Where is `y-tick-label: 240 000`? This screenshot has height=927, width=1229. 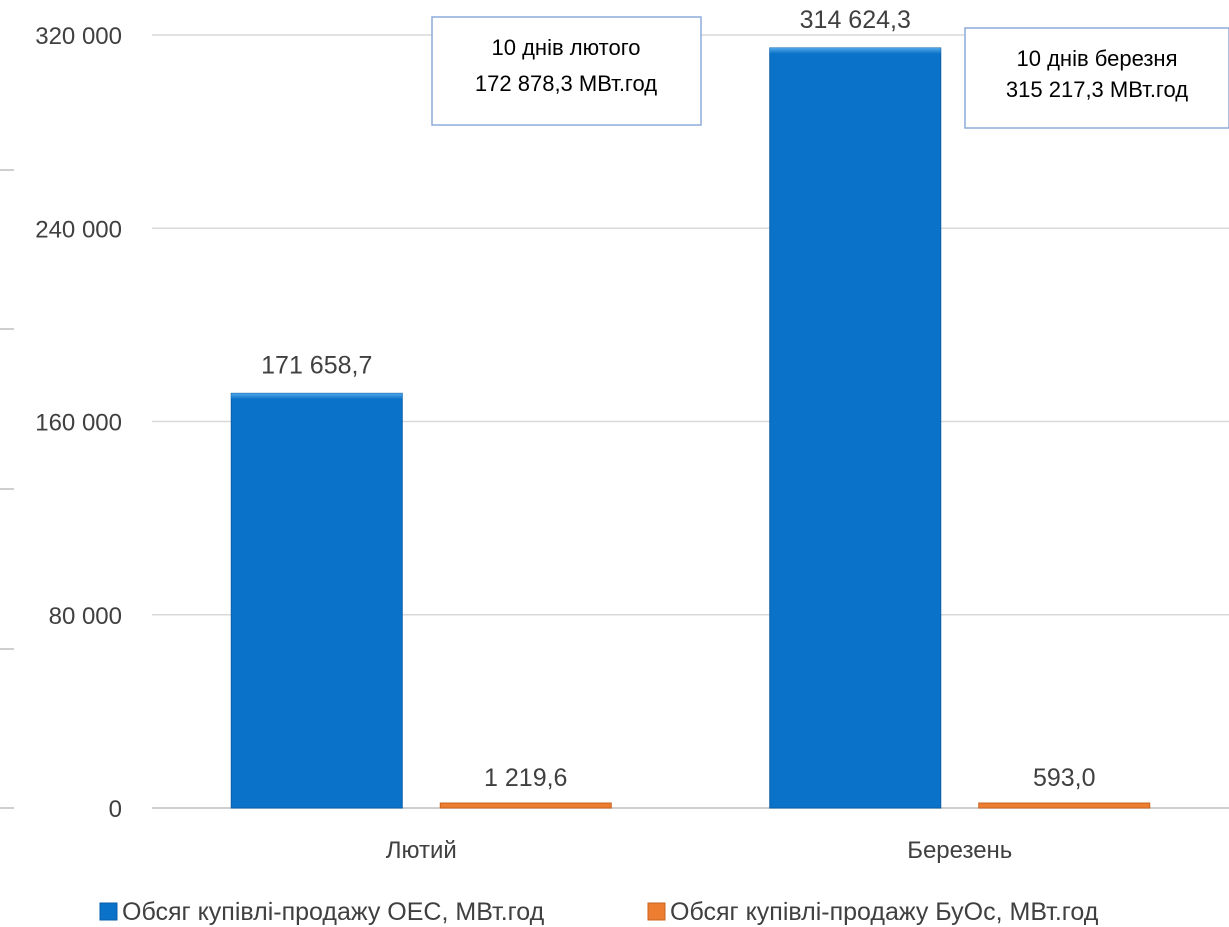
y-tick-label: 240 000 is located at coordinates (78, 229).